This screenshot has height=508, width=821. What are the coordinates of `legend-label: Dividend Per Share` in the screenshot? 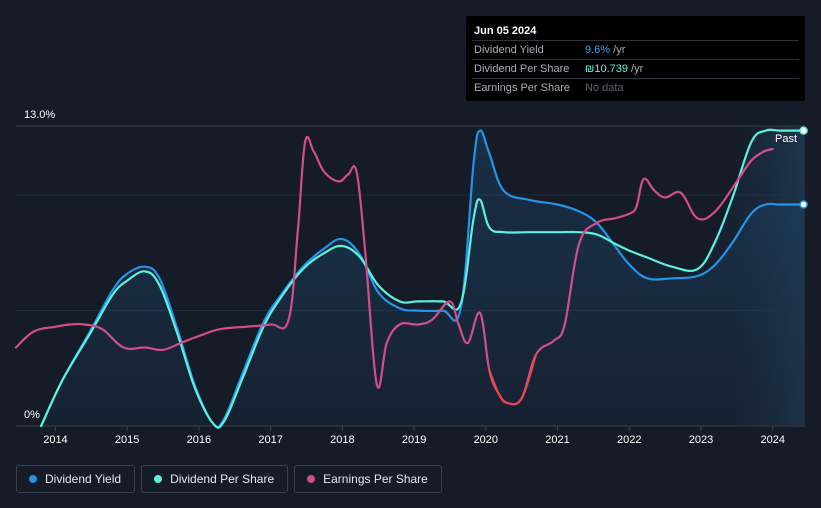 It's located at (222, 479).